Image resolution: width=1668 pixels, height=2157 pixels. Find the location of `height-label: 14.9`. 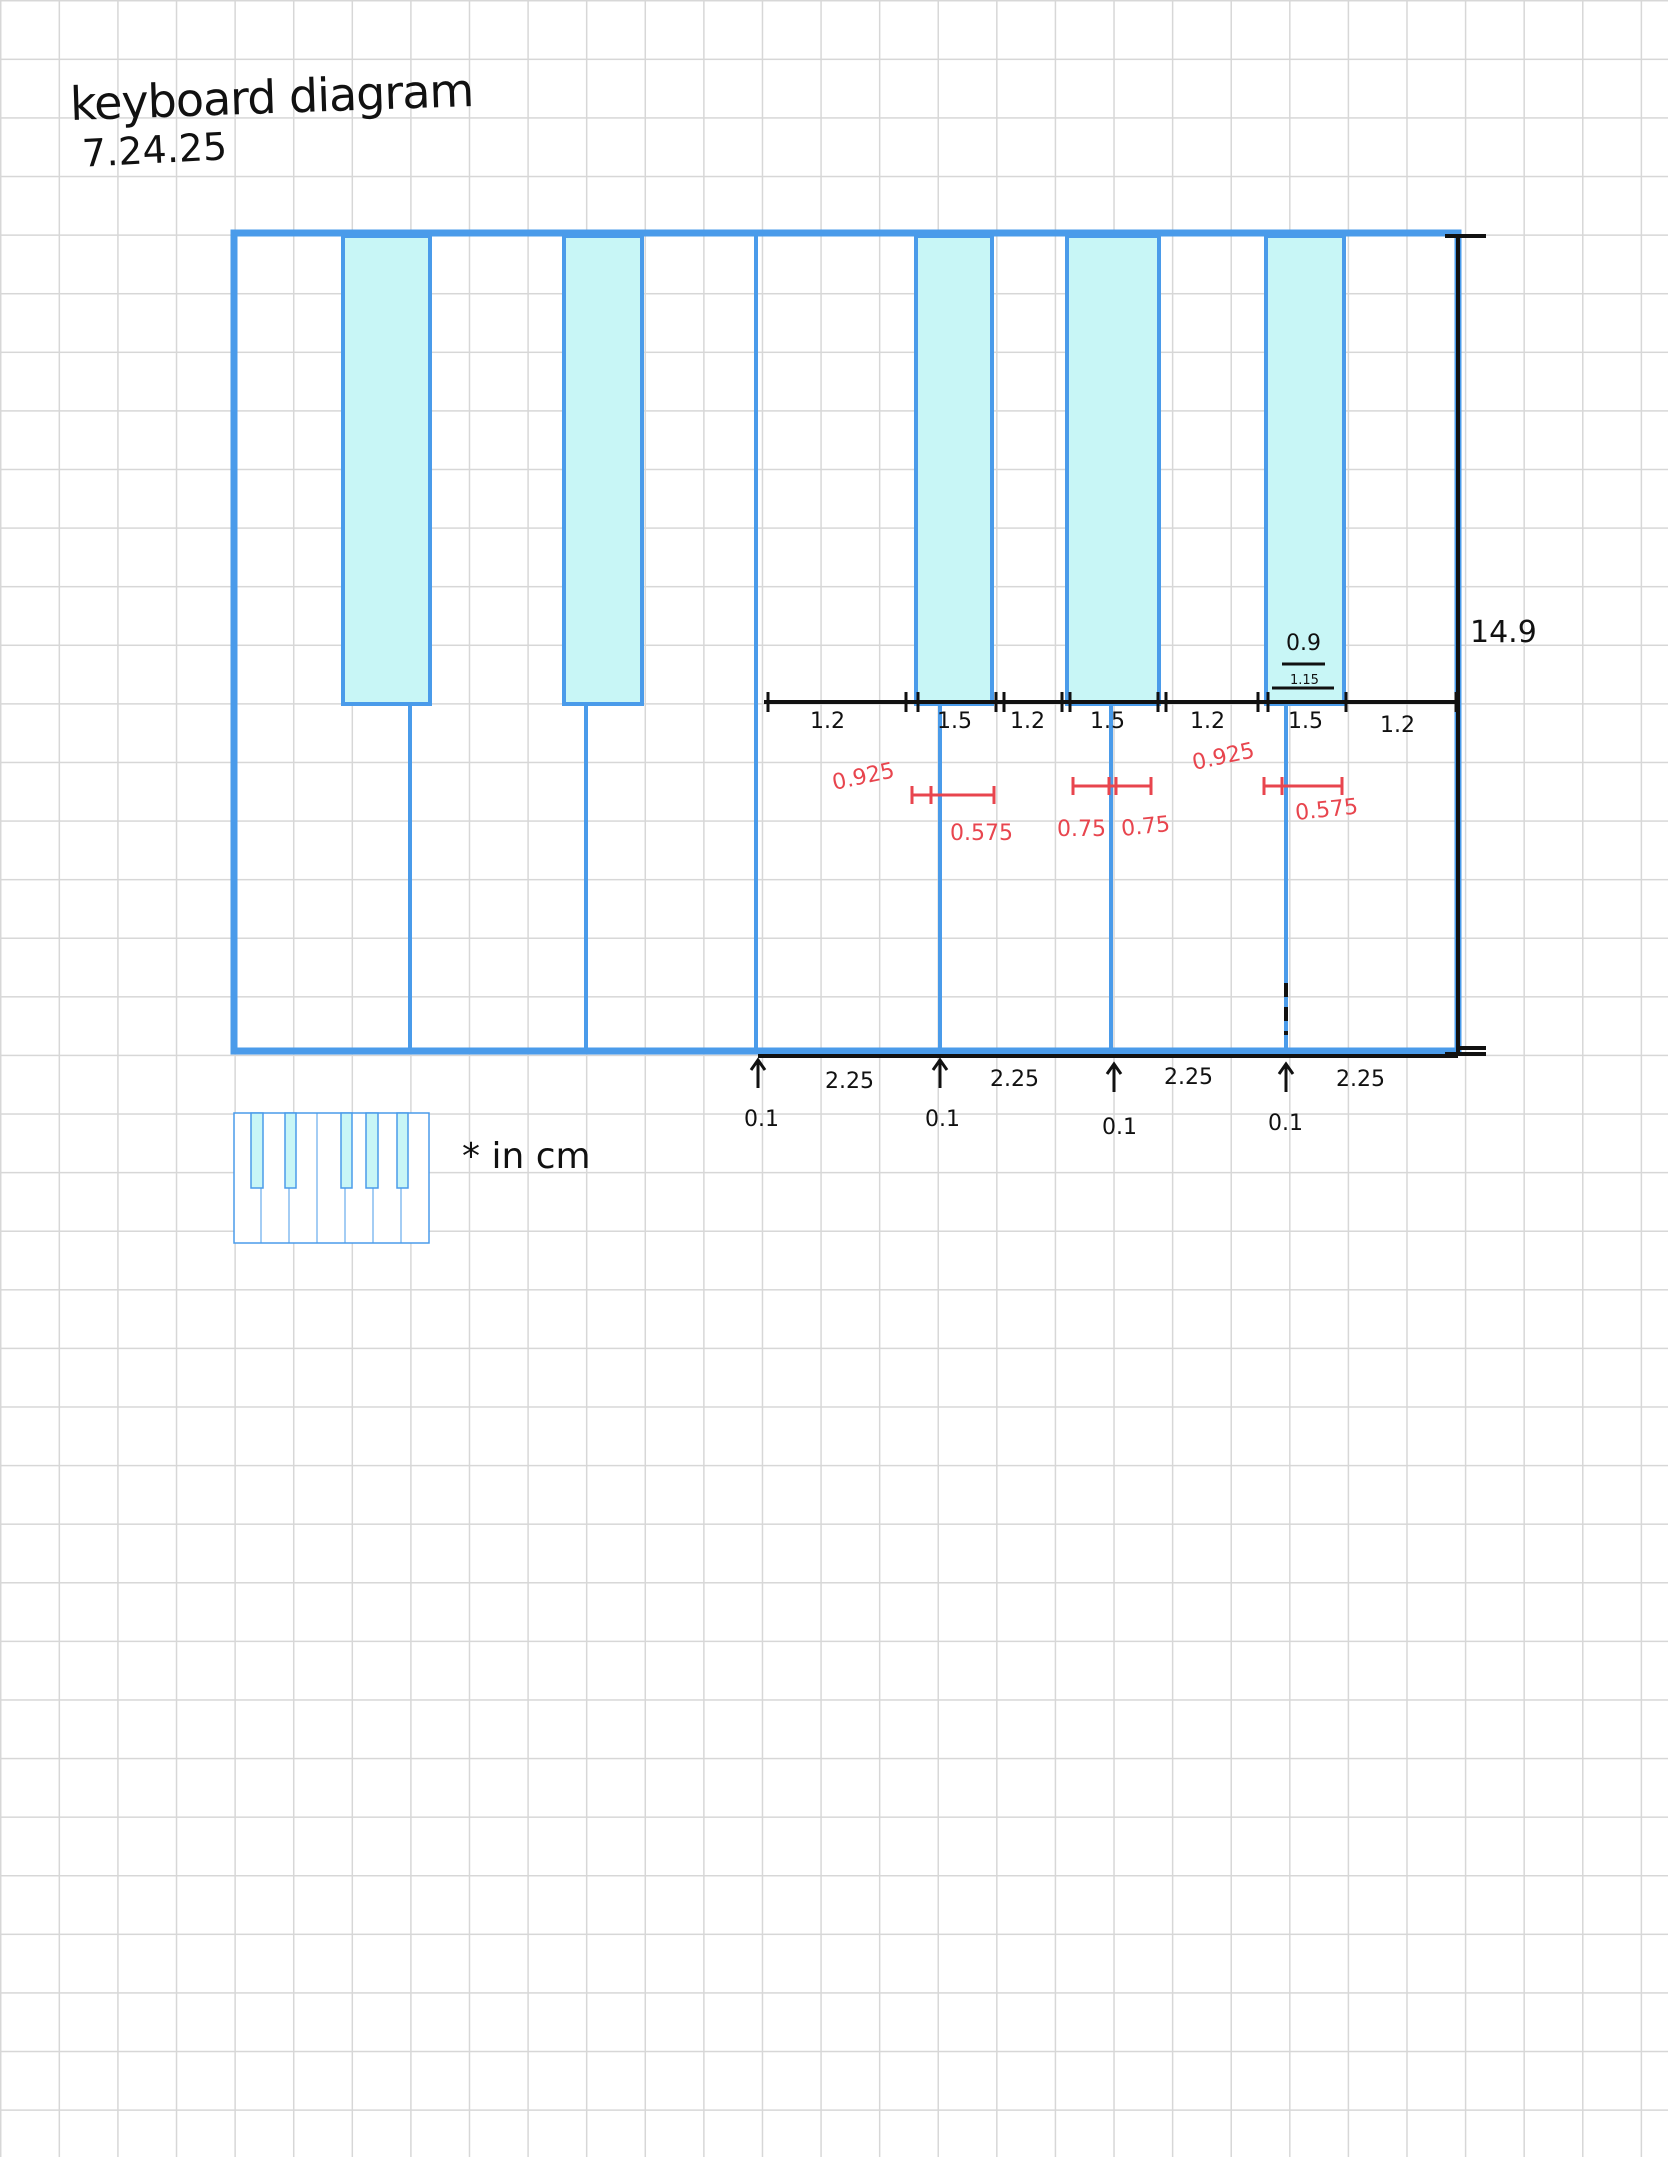

height-label: 14.9 is located at coordinates (1503, 632).